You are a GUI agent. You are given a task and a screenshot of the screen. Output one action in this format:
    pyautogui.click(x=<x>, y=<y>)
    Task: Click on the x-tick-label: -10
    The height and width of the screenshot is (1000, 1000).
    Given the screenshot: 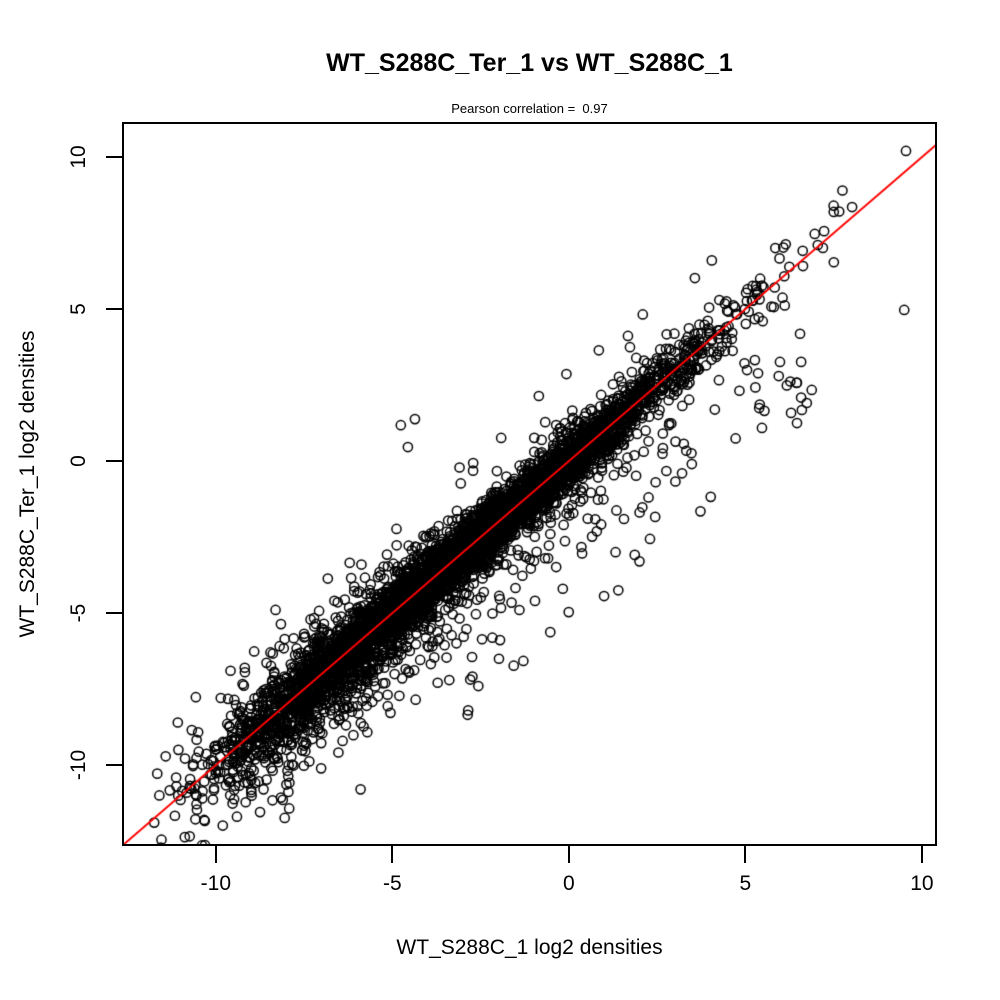 What is the action you would take?
    pyautogui.click(x=215, y=883)
    